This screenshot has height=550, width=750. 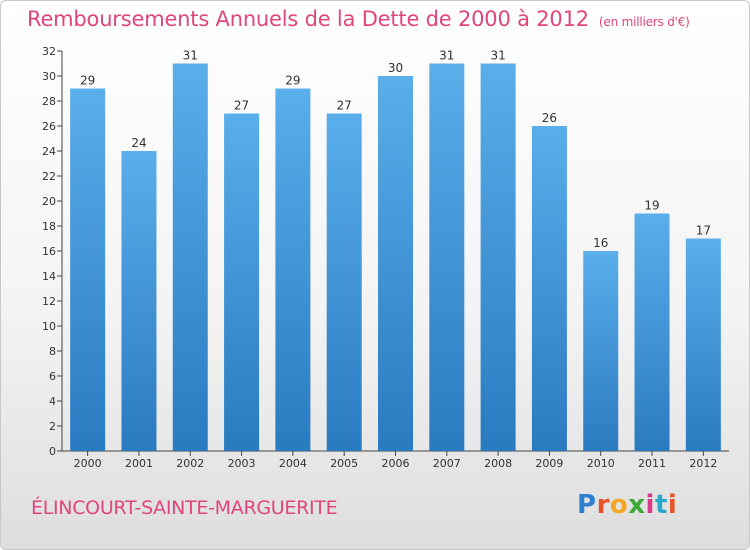 What do you see at coordinates (498, 463) in the screenshot?
I see `x-tick-label: 2008` at bounding box center [498, 463].